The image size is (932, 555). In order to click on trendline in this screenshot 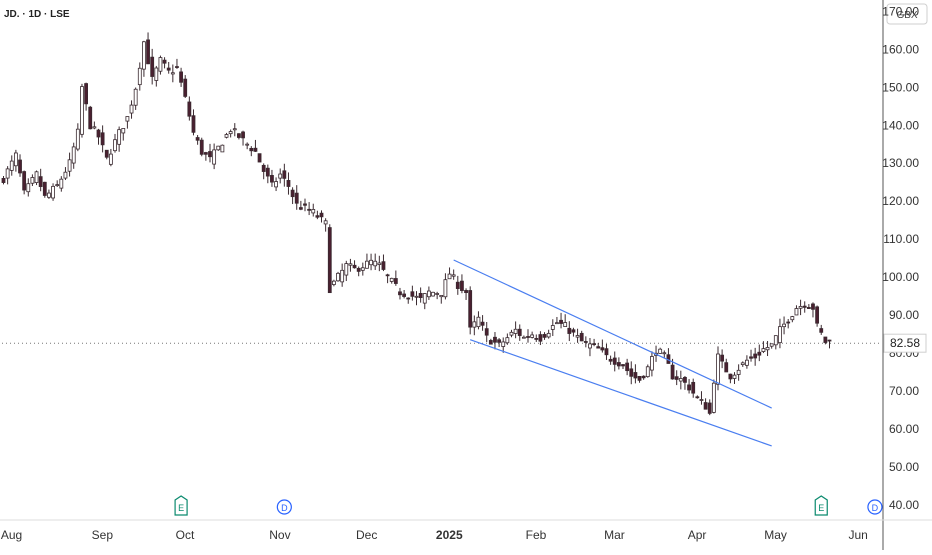, I will do `click(620, 393)`.